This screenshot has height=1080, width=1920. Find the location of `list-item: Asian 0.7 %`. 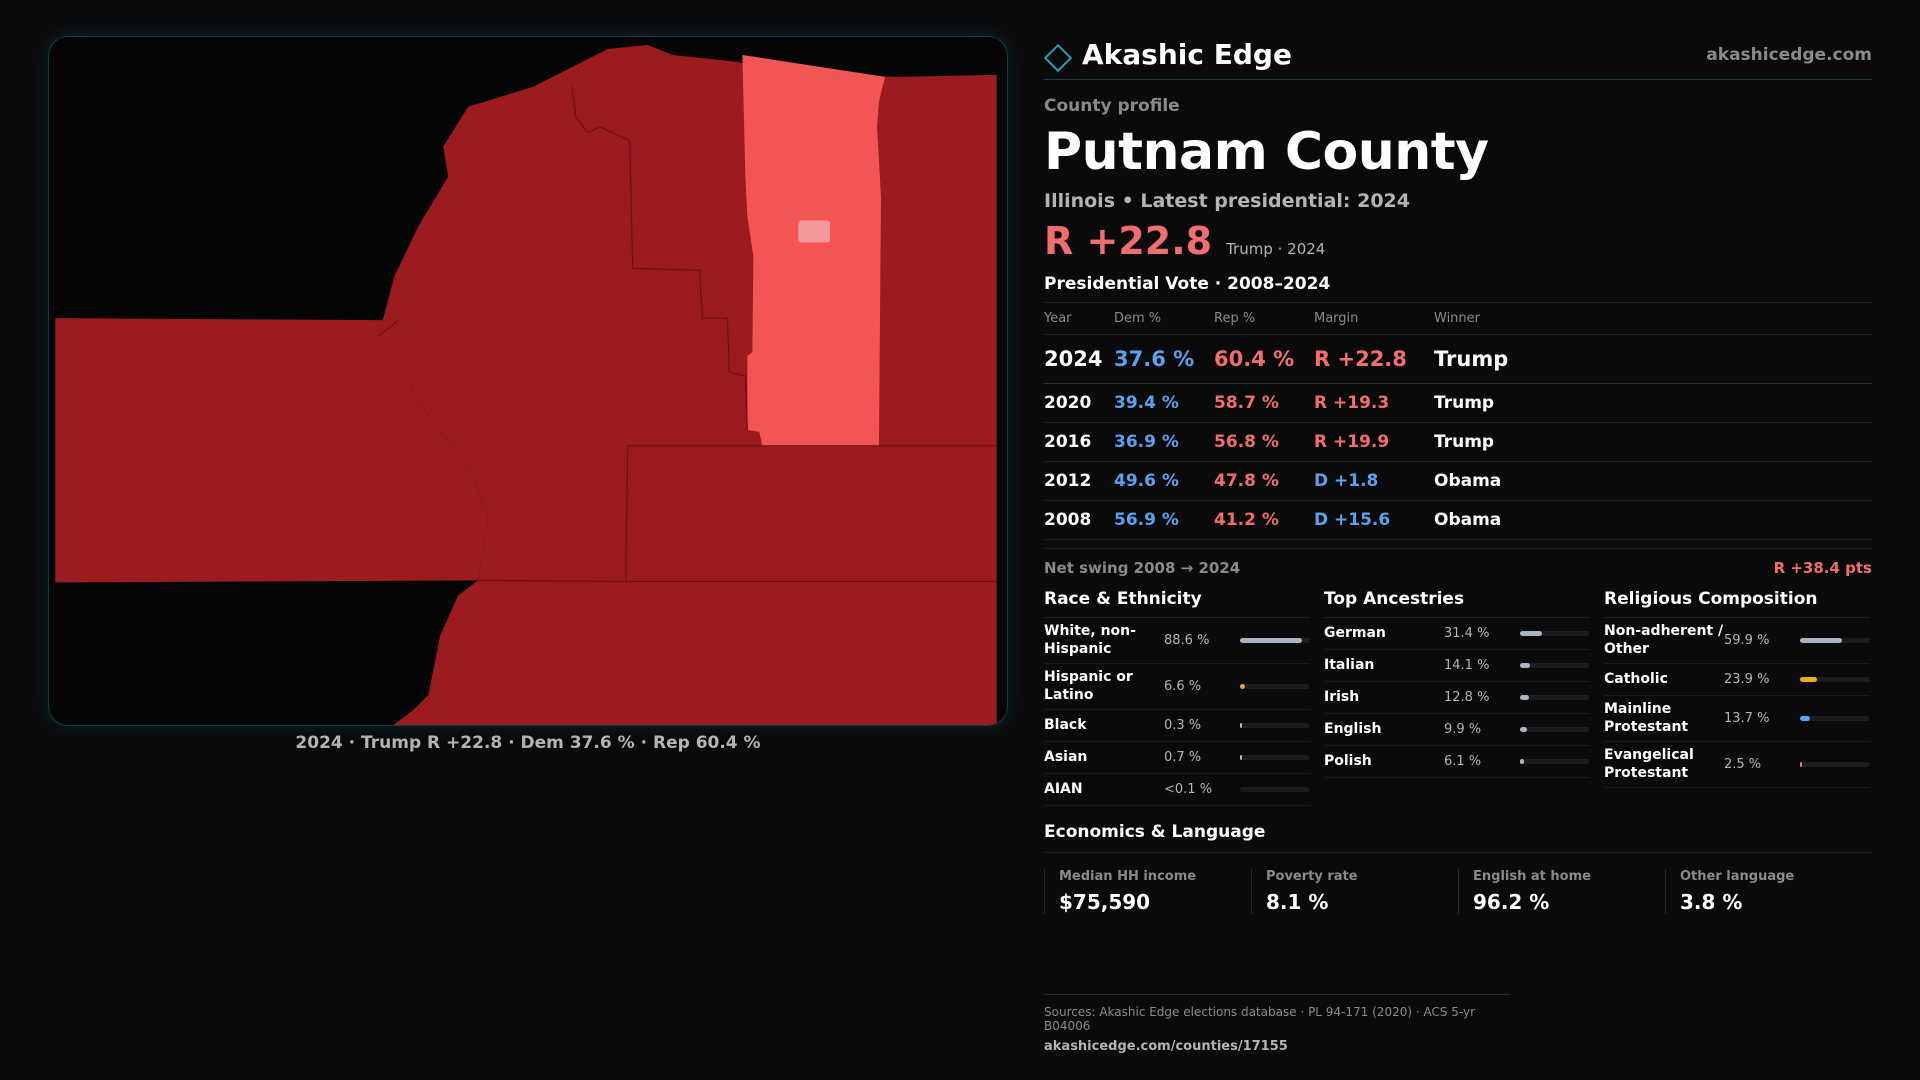

list-item: Asian 0.7 % is located at coordinates (1177, 758).